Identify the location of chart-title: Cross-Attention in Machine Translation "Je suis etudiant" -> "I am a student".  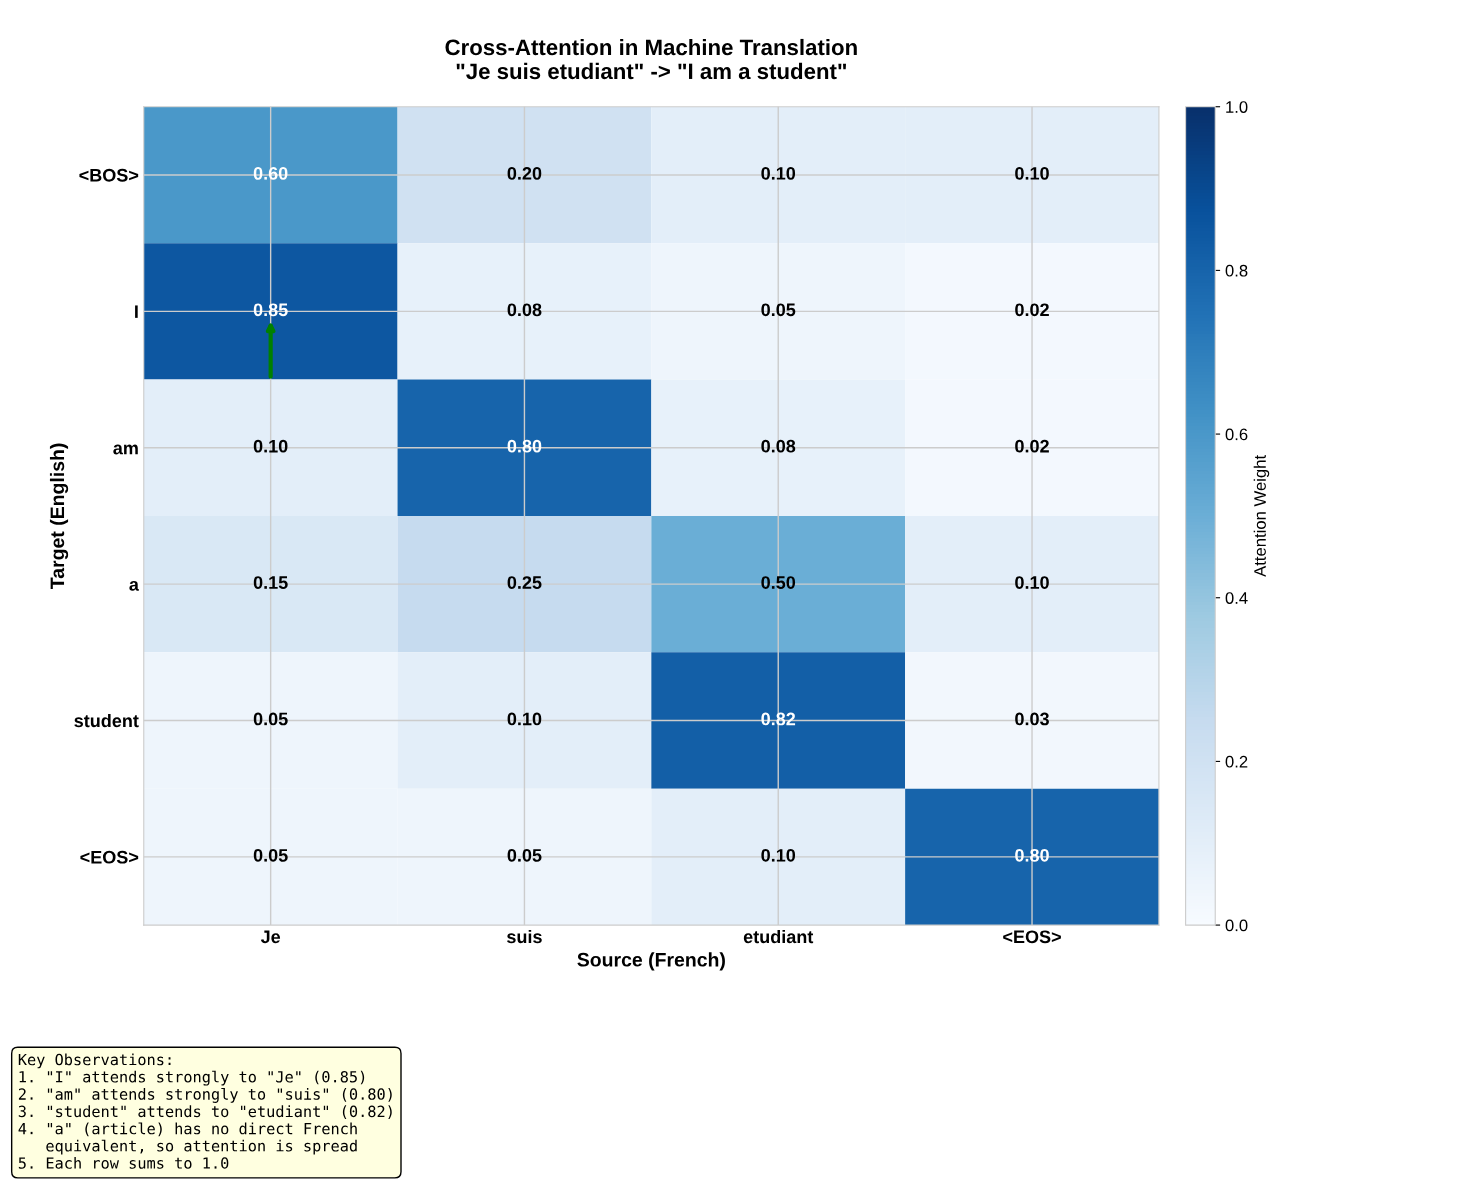
(651, 59).